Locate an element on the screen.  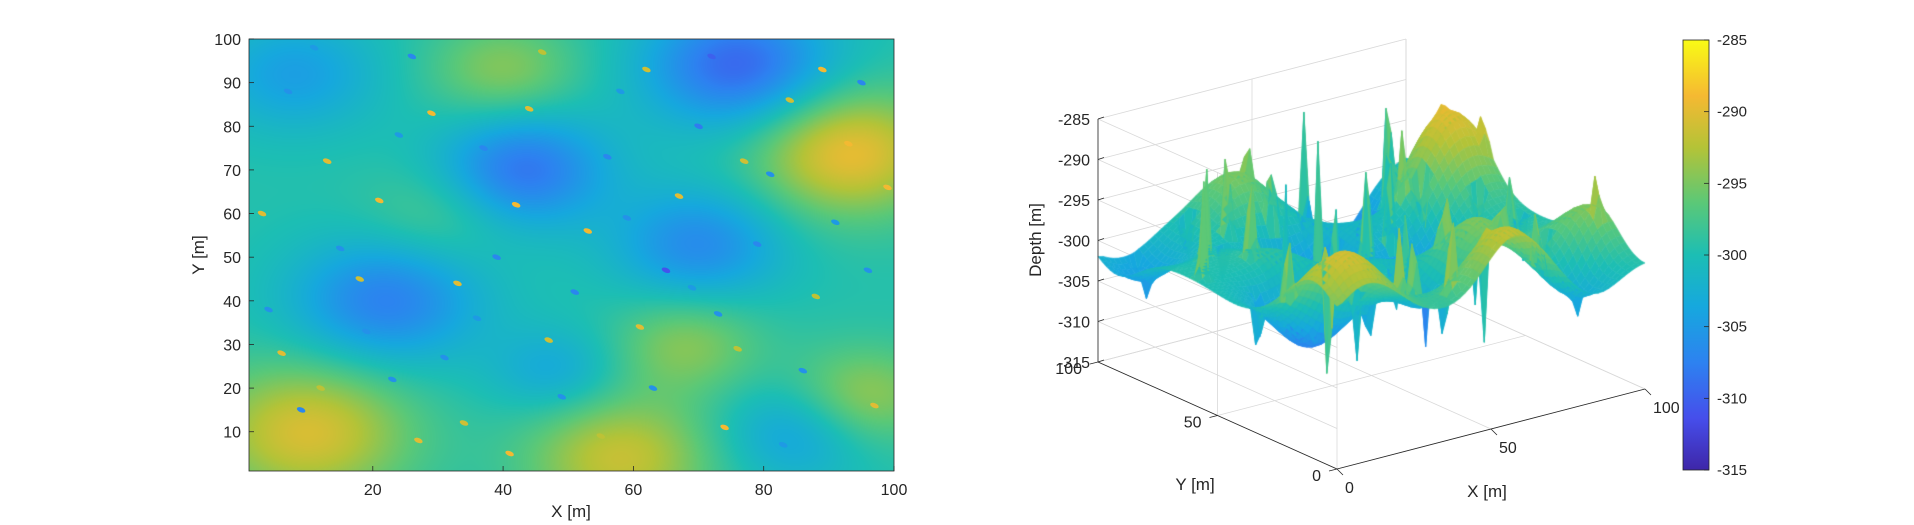
surface-z-tick-label: -295 is located at coordinates (1074, 201).